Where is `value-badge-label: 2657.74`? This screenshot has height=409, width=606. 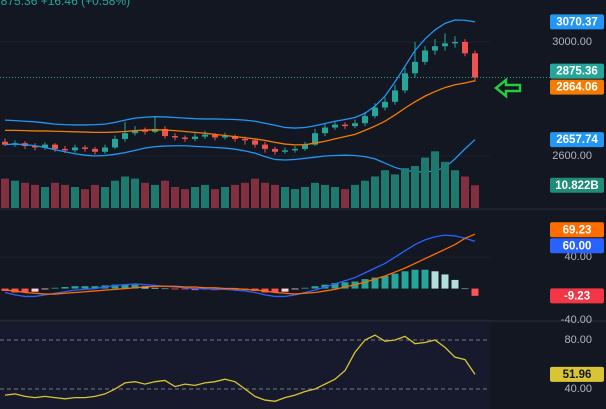 value-badge-label: 2657.74 is located at coordinates (577, 140).